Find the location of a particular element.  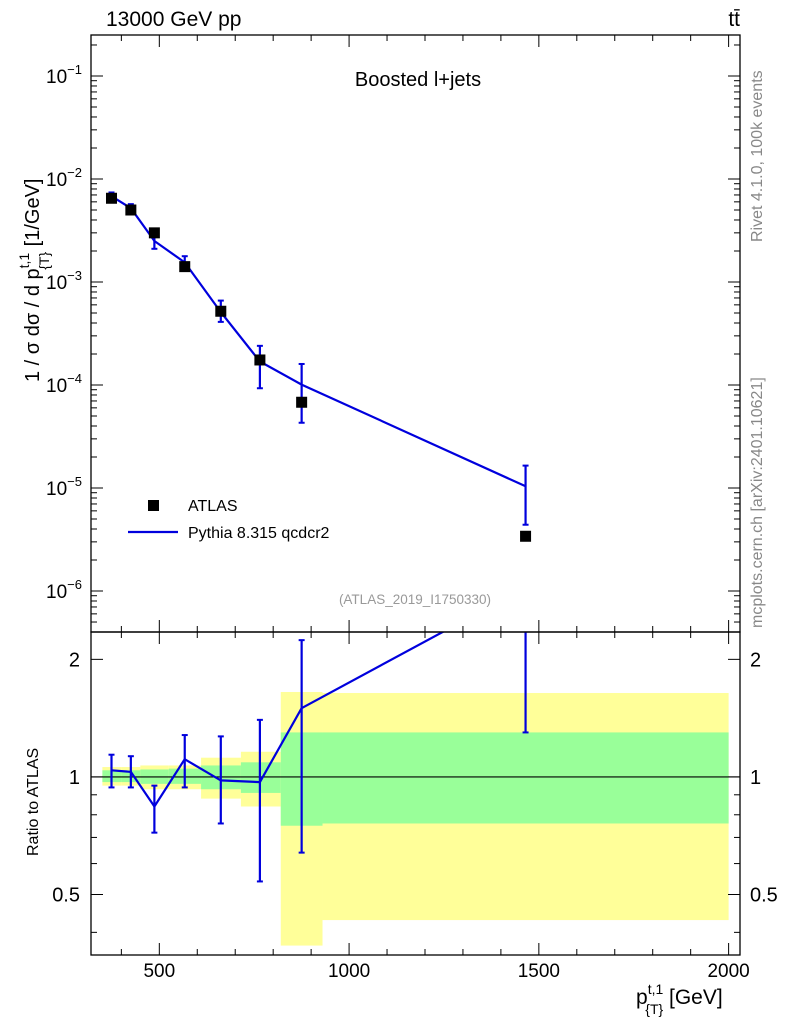

x-tick-labels: 500 1000 1500 2000 is located at coordinates (446, 971).